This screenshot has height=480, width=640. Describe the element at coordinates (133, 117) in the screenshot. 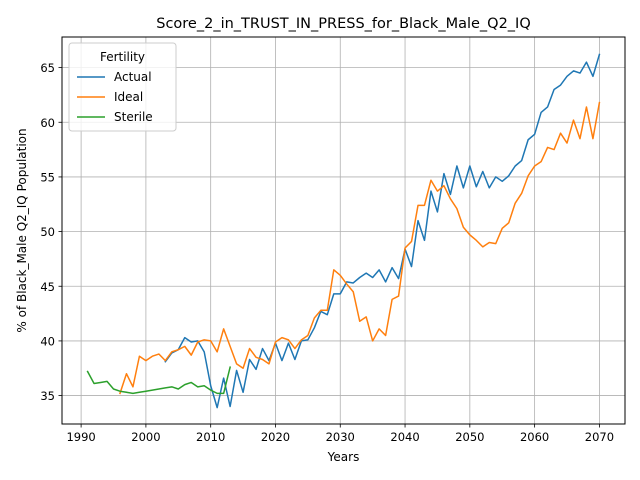

I see `legend-label-sterile: Sterile` at that location.